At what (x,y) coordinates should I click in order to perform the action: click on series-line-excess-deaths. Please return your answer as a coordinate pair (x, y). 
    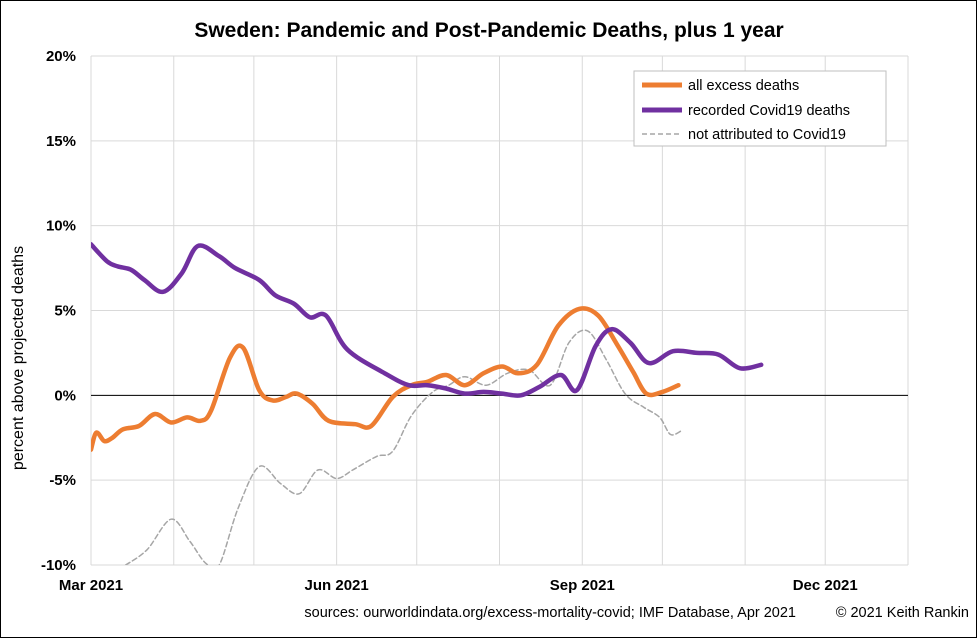
    Looking at the image, I should click on (386, 379).